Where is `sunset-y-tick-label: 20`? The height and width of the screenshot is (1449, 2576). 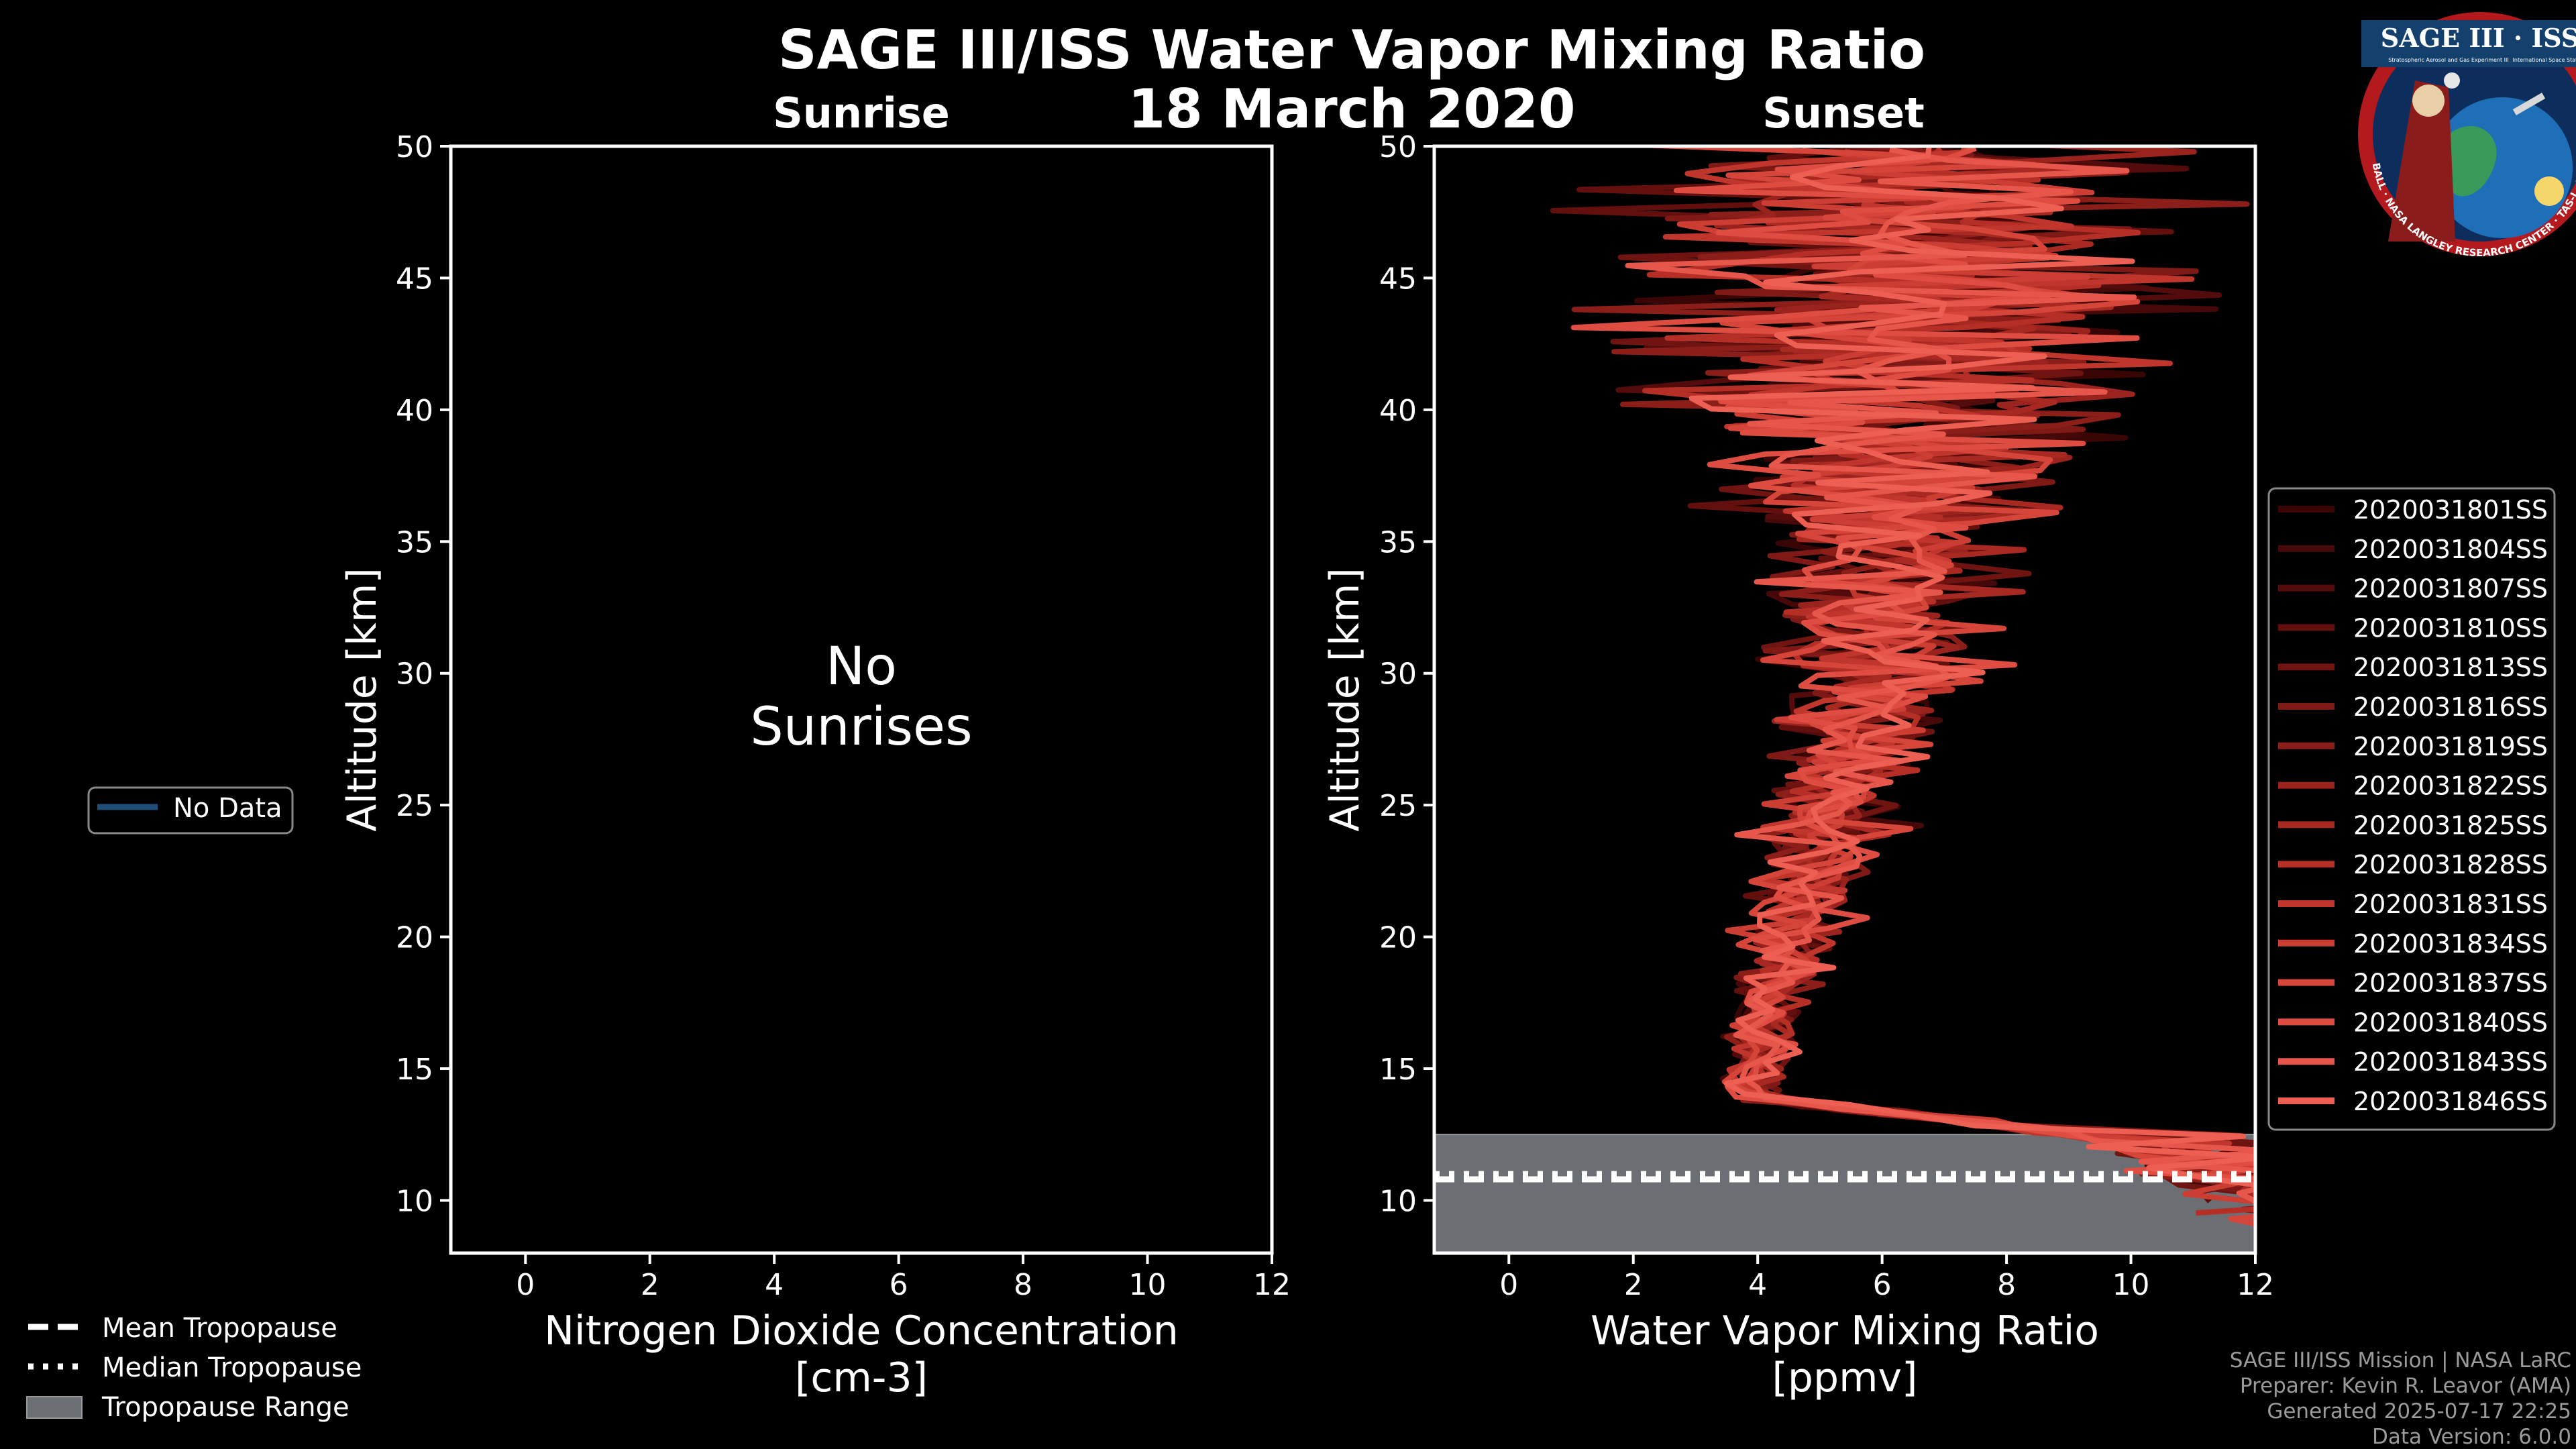 sunset-y-tick-label: 20 is located at coordinates (1398, 938).